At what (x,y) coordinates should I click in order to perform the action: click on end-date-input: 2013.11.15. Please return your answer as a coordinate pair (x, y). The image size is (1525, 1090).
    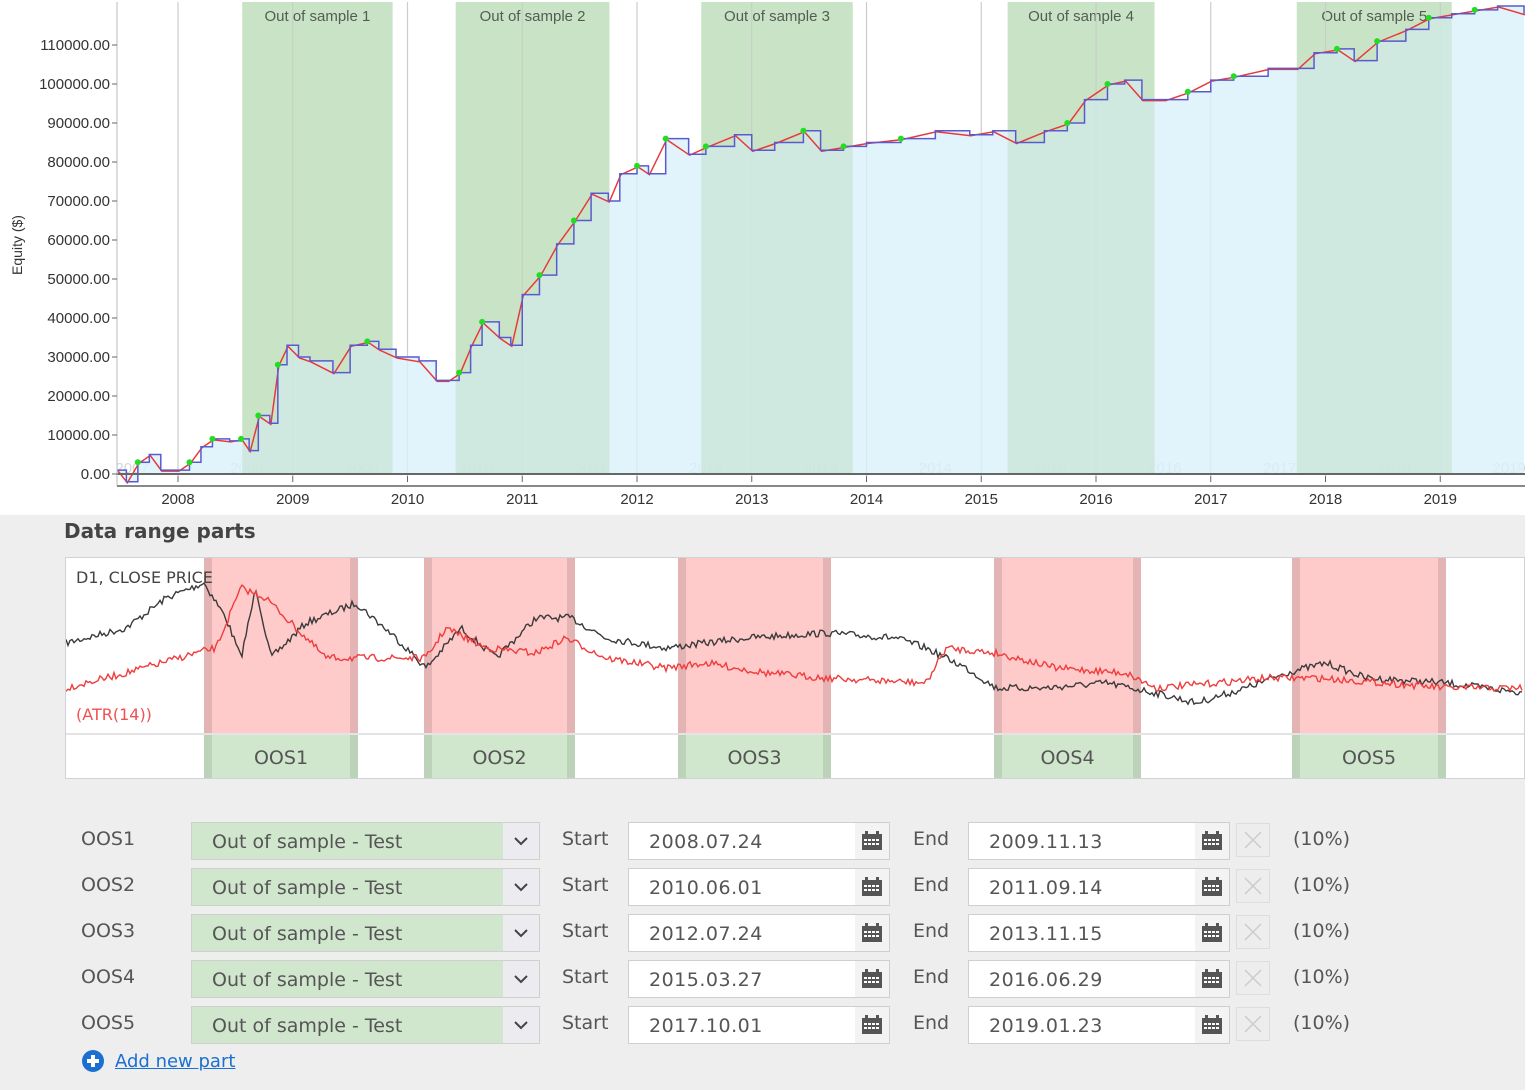
    Looking at the image, I should click on (1099, 933).